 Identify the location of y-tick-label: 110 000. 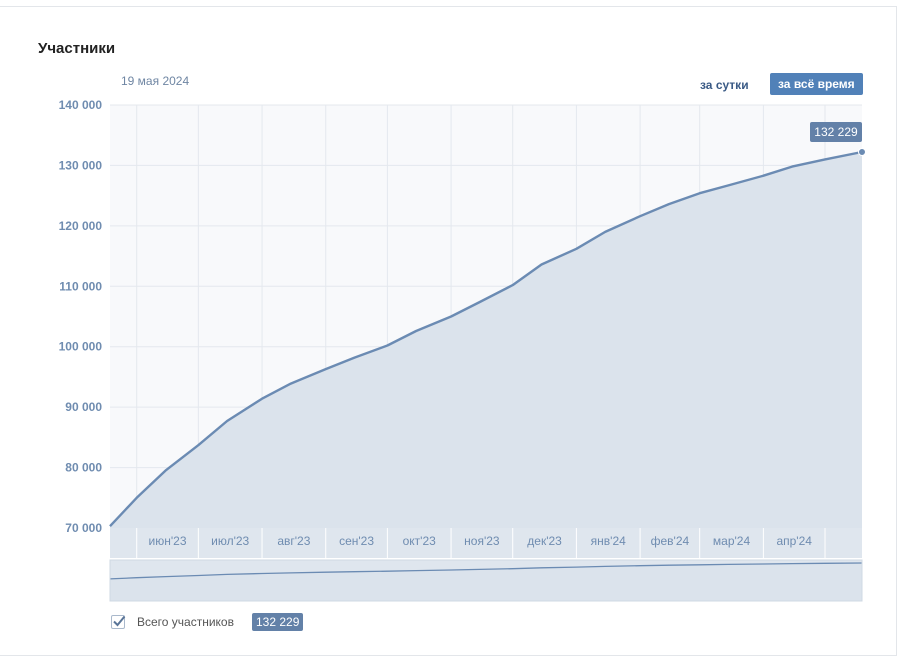
(80, 286).